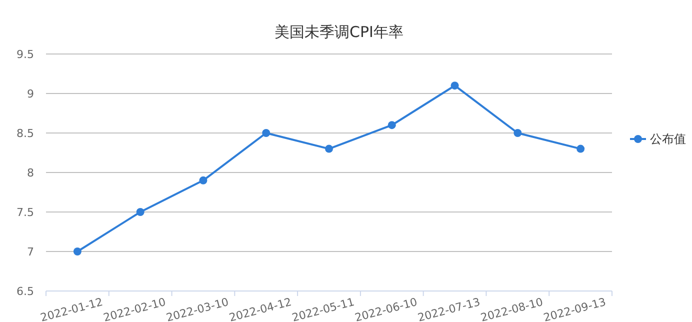  Describe the element at coordinates (339, 32) in the screenshot. I see `chart-title: 美国未季调CPI年率` at that location.